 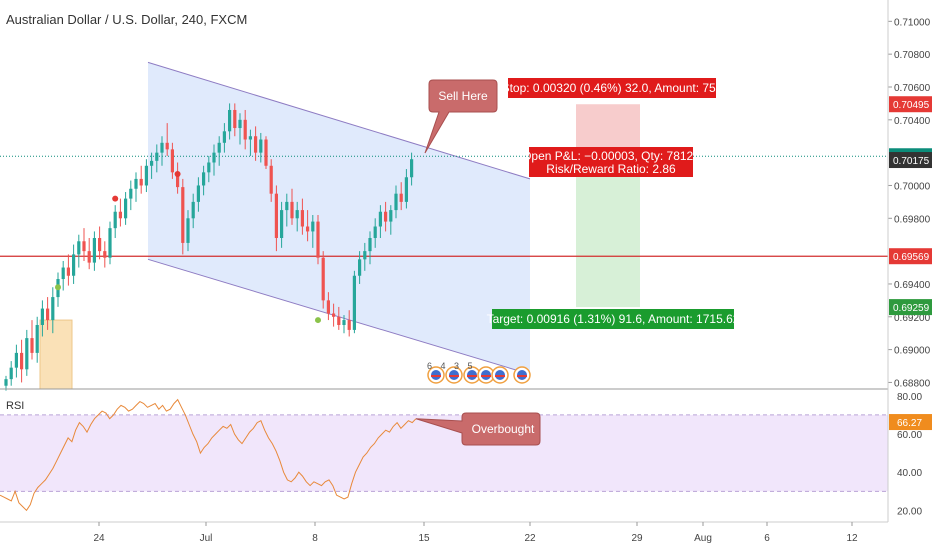 What do you see at coordinates (475, 533) in the screenshot?
I see `time-axis: 24 Jul 8 15 22 29 Aug 6 12` at bounding box center [475, 533].